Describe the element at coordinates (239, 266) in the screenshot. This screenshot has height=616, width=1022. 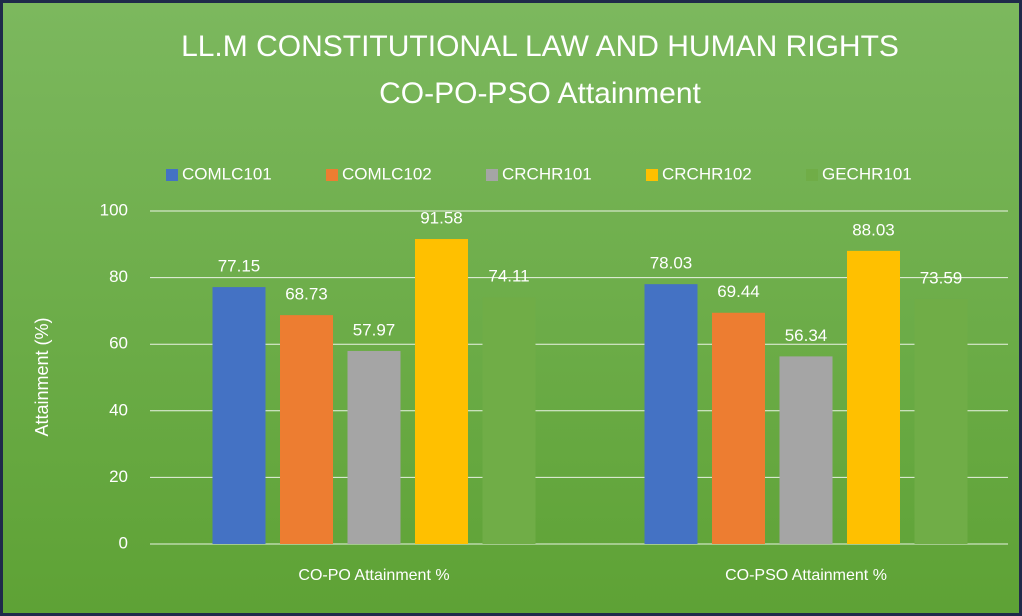
I see `value-label: 77.15` at that location.